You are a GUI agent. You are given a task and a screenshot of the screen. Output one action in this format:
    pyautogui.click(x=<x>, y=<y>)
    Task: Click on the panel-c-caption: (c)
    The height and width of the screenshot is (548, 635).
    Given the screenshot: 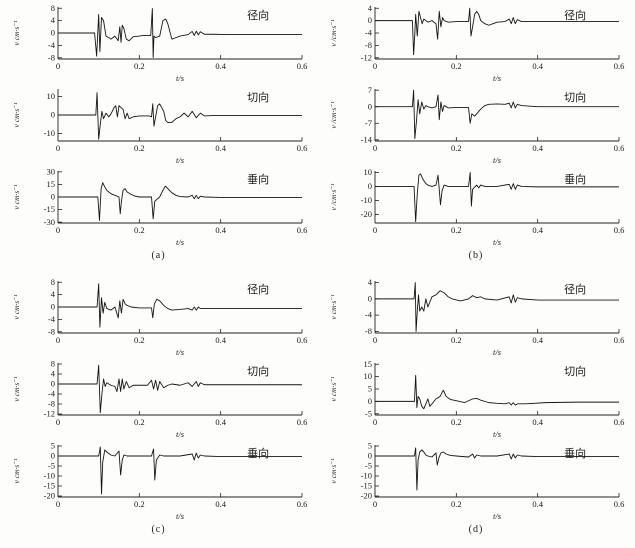 What is the action you would take?
    pyautogui.click(x=158, y=529)
    